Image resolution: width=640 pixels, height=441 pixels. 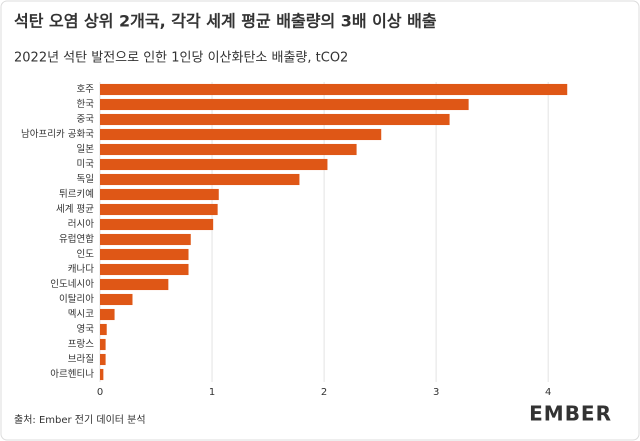 What do you see at coordinates (225, 21) in the screenshot?
I see `chart-title: 석탄 오염 상위 2개국, 각각 세계 평균 배출량의 3배 이상 배출` at bounding box center [225, 21].